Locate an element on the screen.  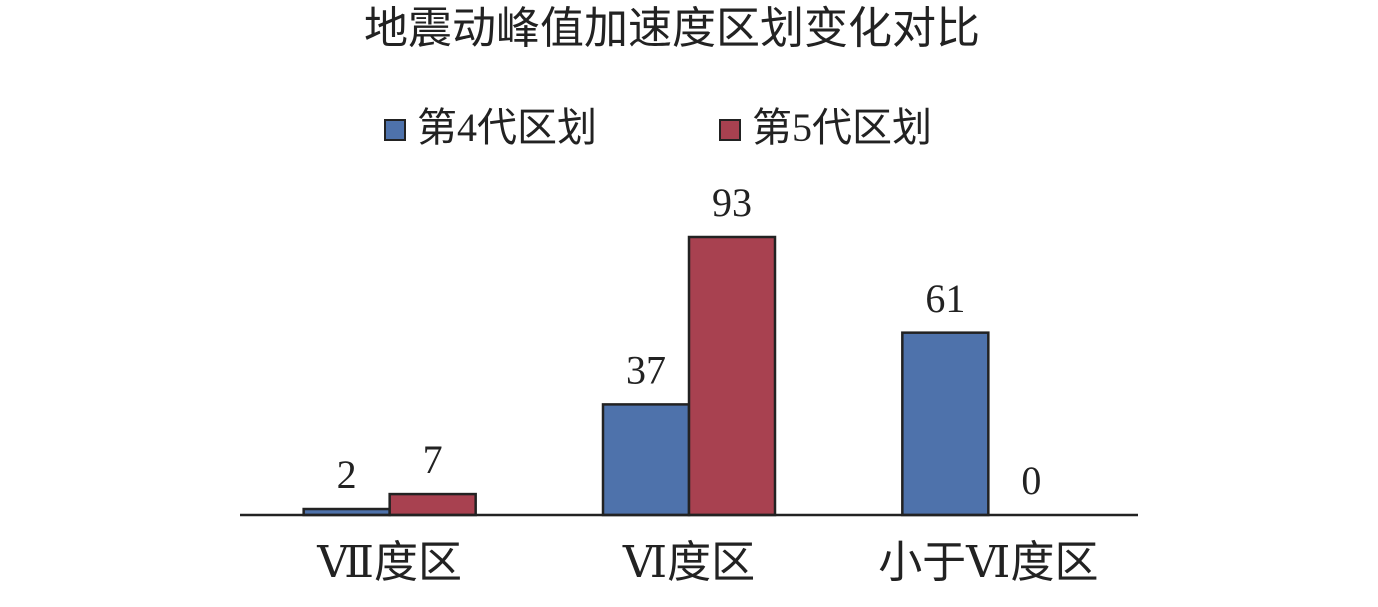
x-tick-label: Ⅶ度区 is located at coordinates (389, 562).